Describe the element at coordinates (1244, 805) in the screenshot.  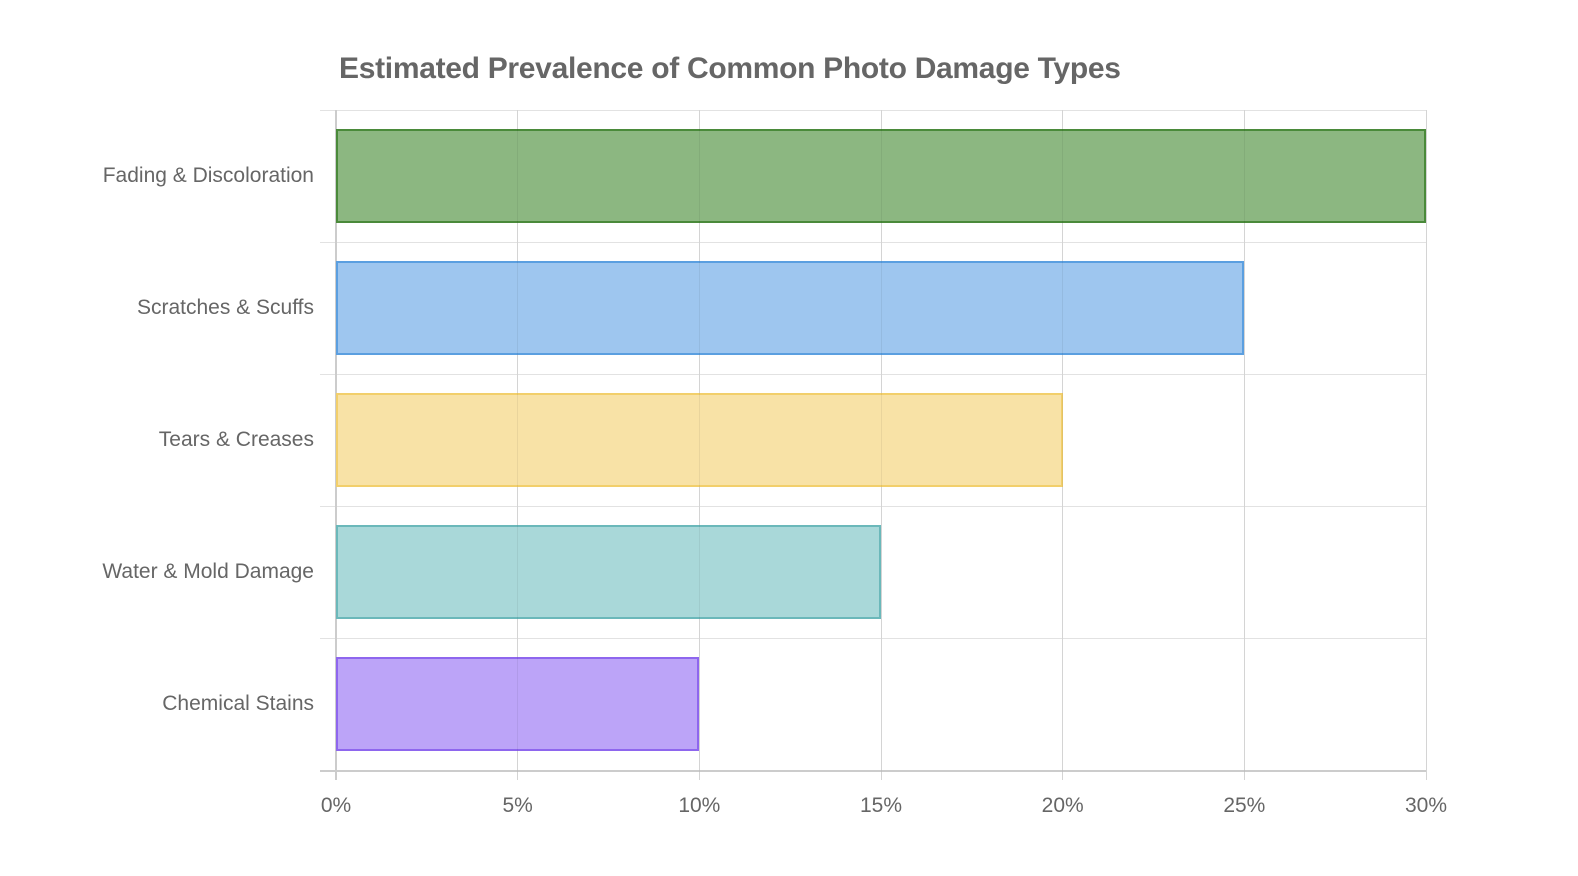
I see `x-tick-label: 25%` at that location.